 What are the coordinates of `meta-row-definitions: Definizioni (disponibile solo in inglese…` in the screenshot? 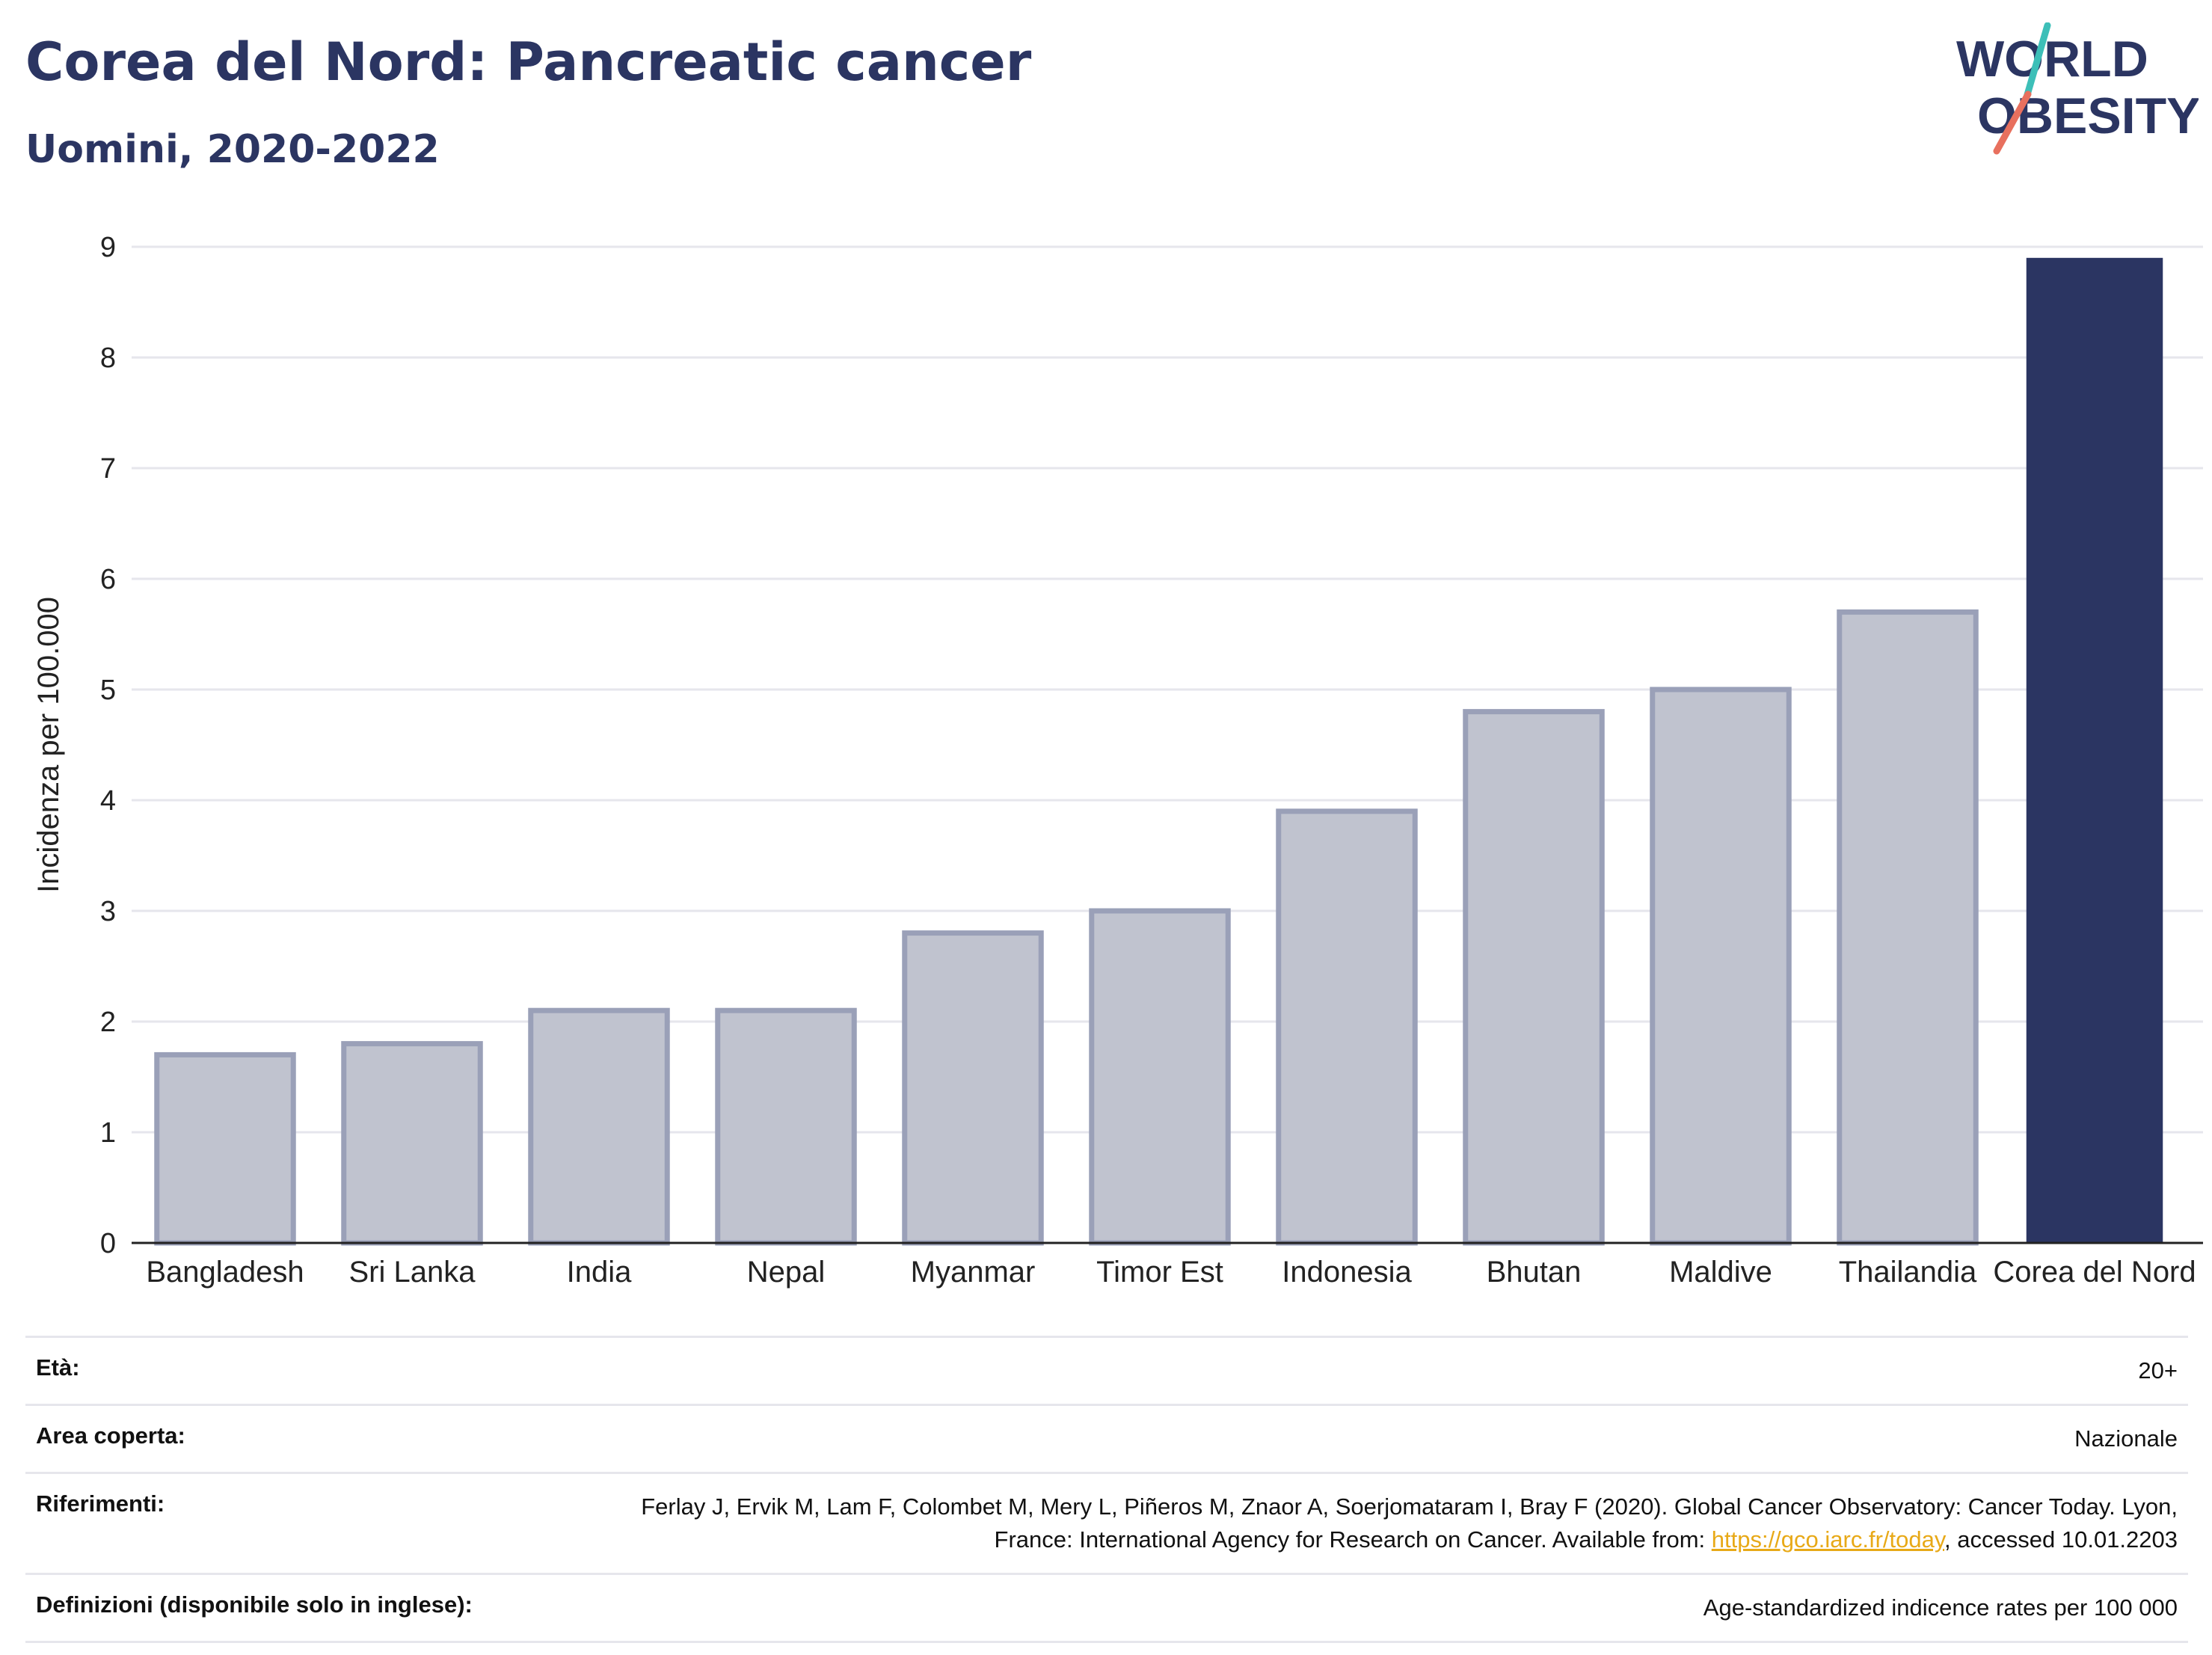 It's located at (1106, 1609).